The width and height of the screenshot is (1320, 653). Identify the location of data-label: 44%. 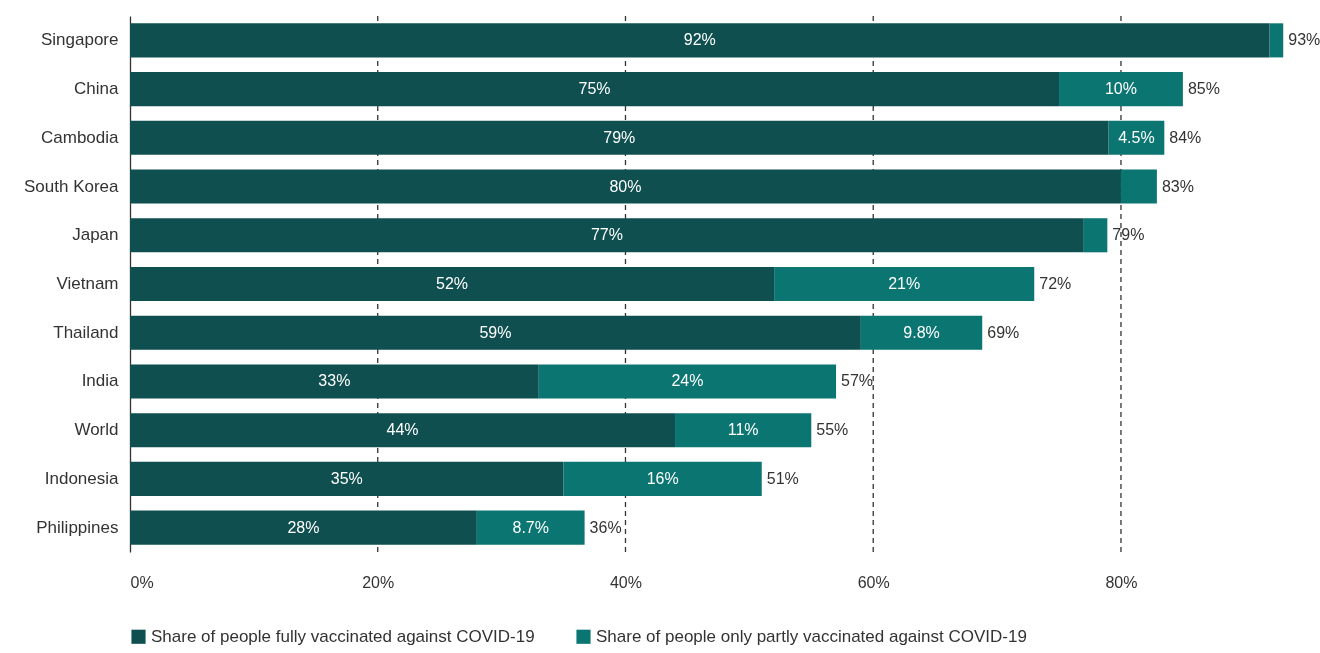
(402, 430).